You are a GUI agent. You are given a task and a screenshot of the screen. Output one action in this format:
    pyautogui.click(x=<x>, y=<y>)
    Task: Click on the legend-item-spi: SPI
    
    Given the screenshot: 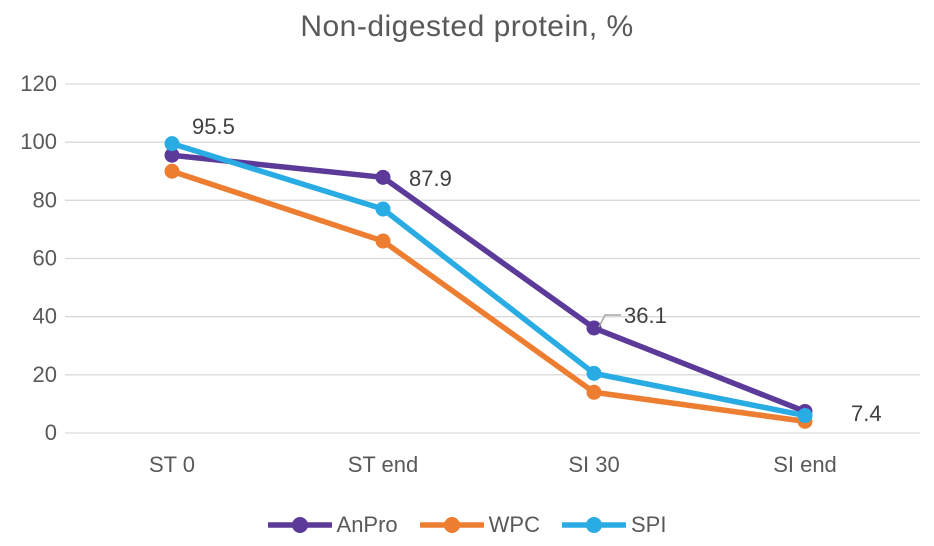 What is the action you would take?
    pyautogui.click(x=614, y=525)
    